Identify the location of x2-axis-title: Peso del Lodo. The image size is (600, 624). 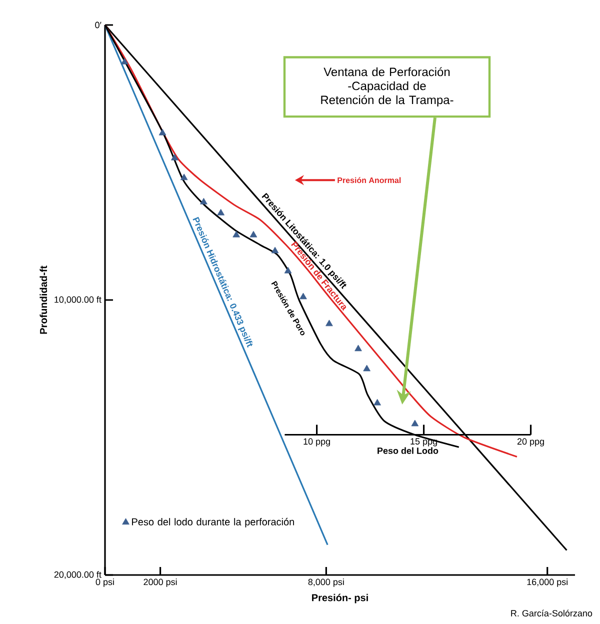
(408, 450).